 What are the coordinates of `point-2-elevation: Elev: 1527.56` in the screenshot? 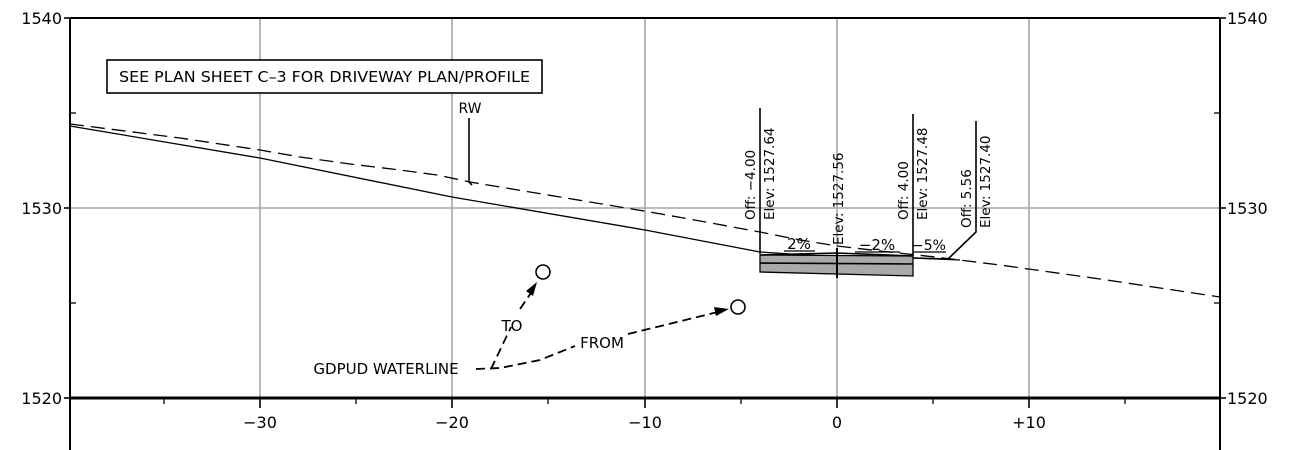 It's located at (839, 198).